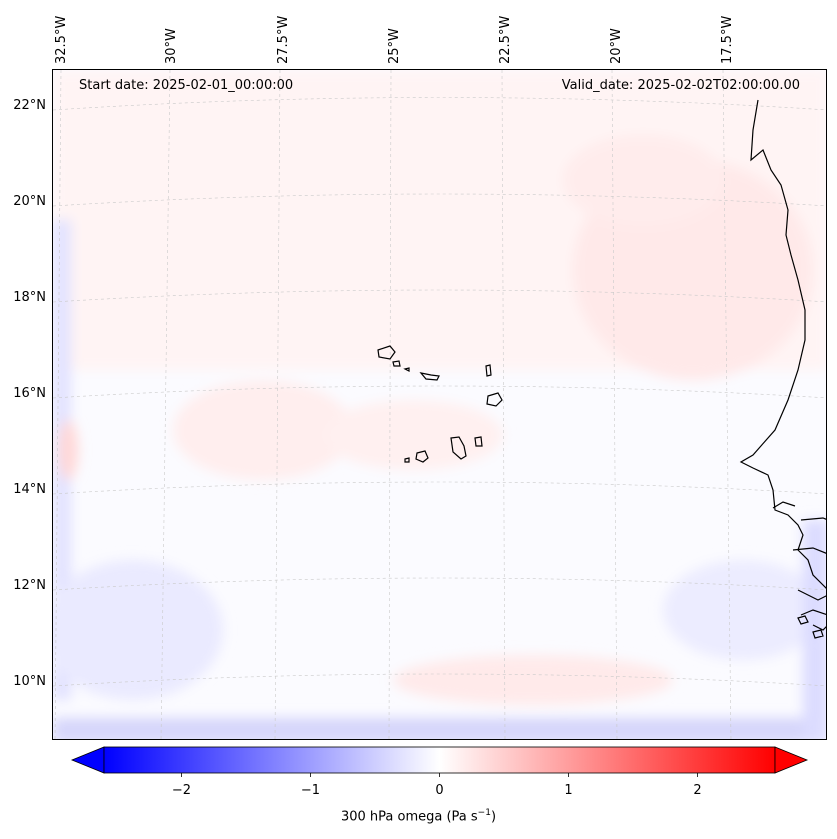 This screenshot has height=839, width=837. What do you see at coordinates (186, 85) in the screenshot?
I see `start-date-label: Start date: 2025-02-01_00:00:00` at bounding box center [186, 85].